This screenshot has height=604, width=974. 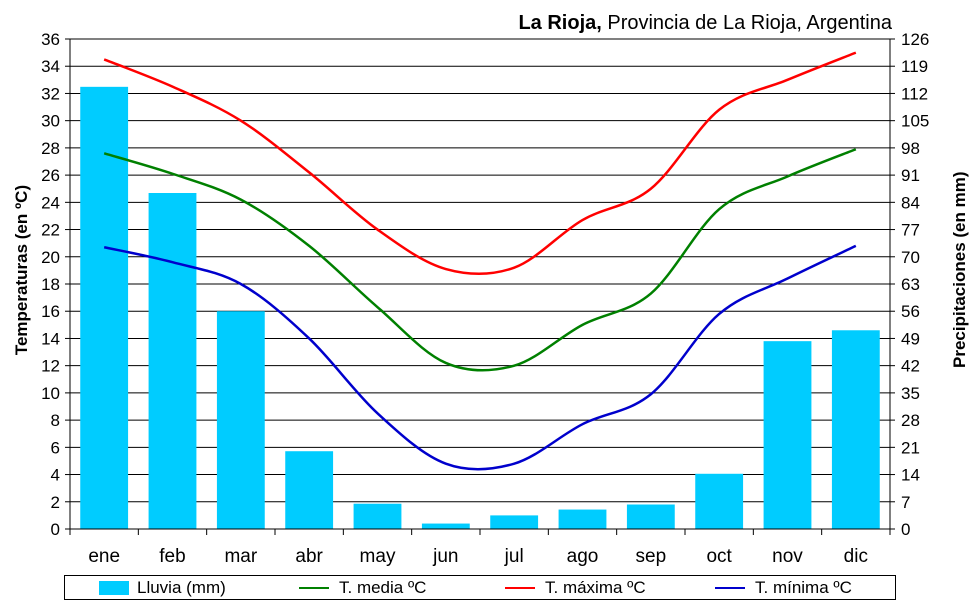 I want to click on y-tick-label-right: 35, so click(x=910, y=393).